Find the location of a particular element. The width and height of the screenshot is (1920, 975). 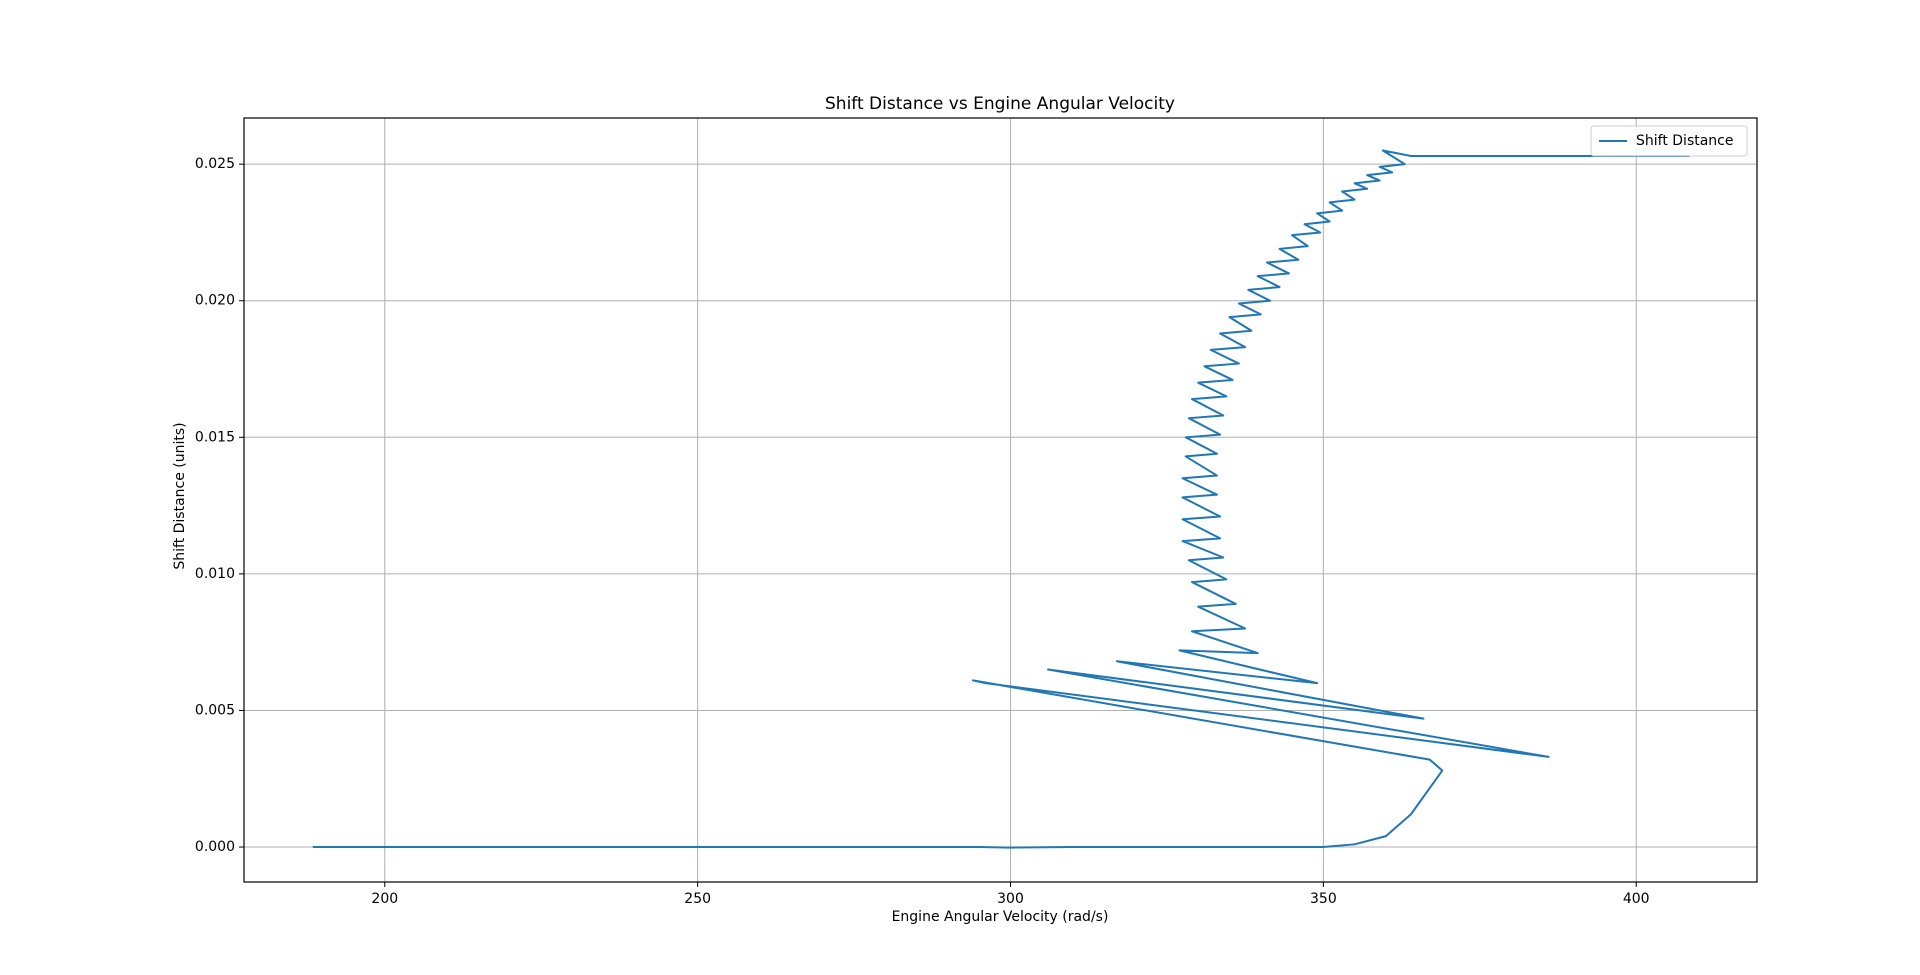

y-tick-label: 0.015 is located at coordinates (215, 437).